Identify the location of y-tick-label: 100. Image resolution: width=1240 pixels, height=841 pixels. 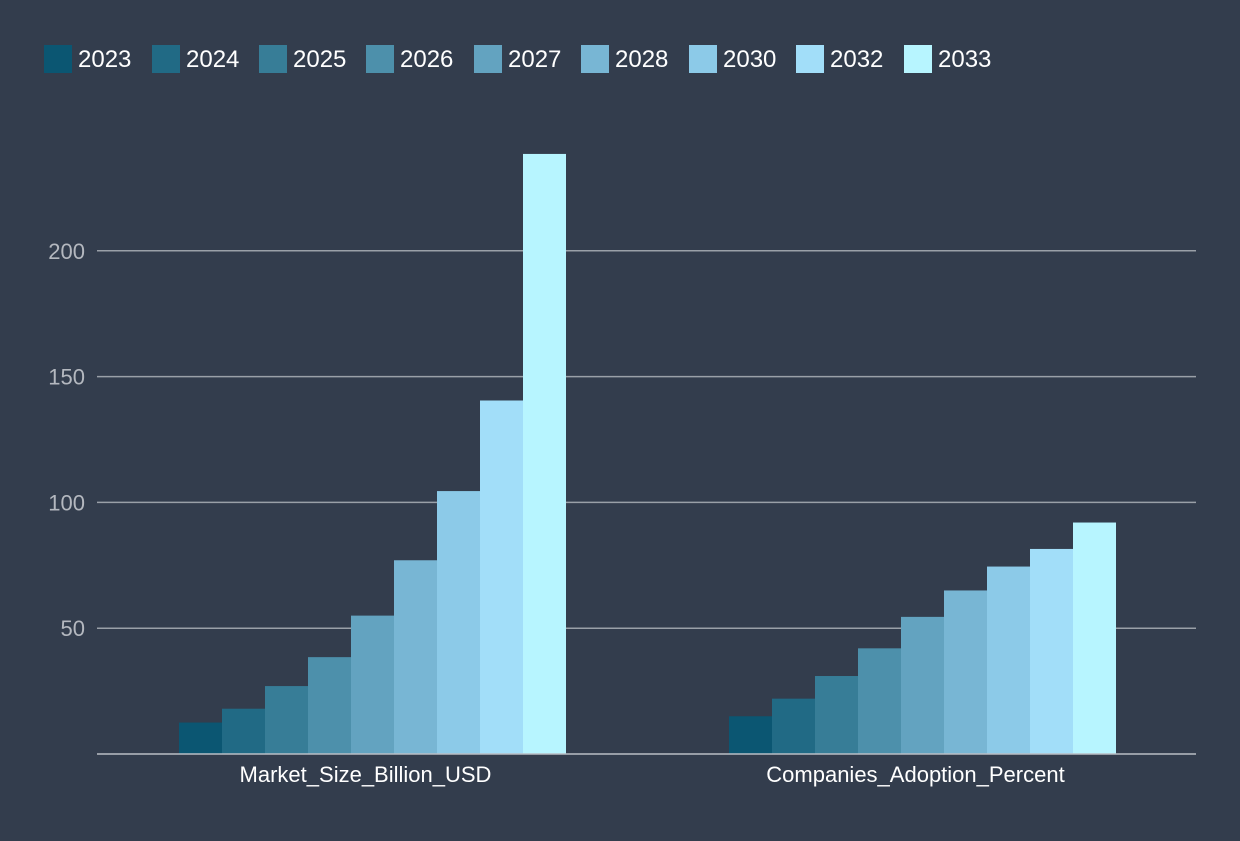
(66, 502).